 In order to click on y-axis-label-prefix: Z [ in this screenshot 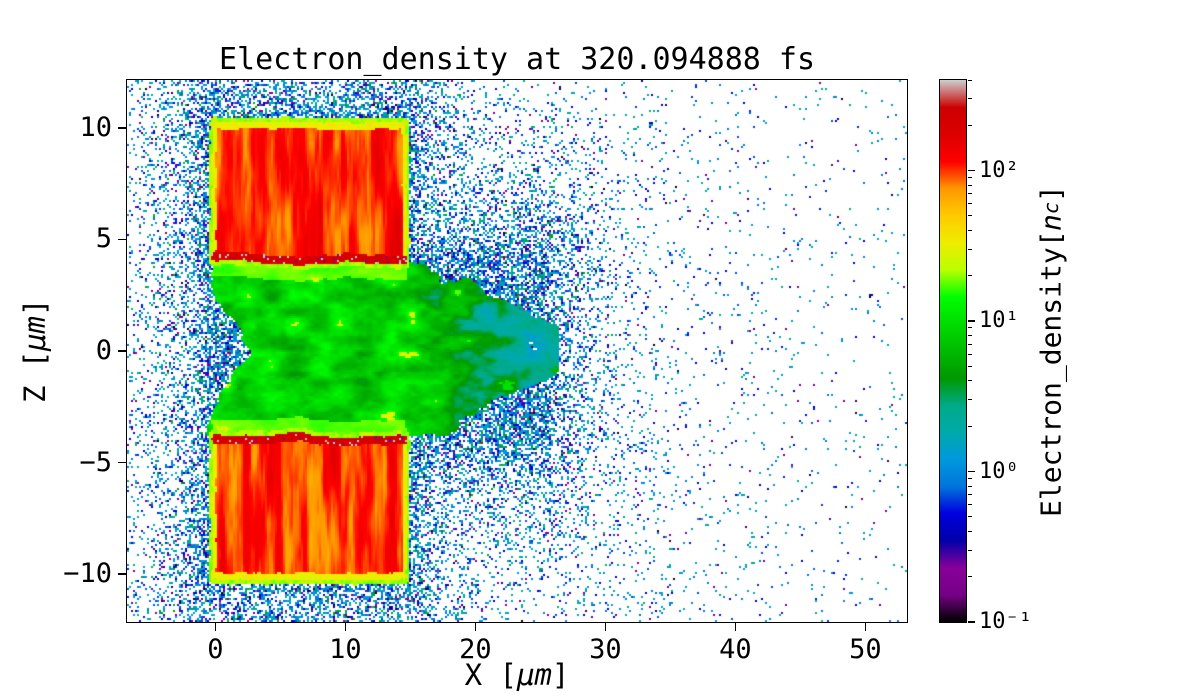, I will do `click(35, 377)`.